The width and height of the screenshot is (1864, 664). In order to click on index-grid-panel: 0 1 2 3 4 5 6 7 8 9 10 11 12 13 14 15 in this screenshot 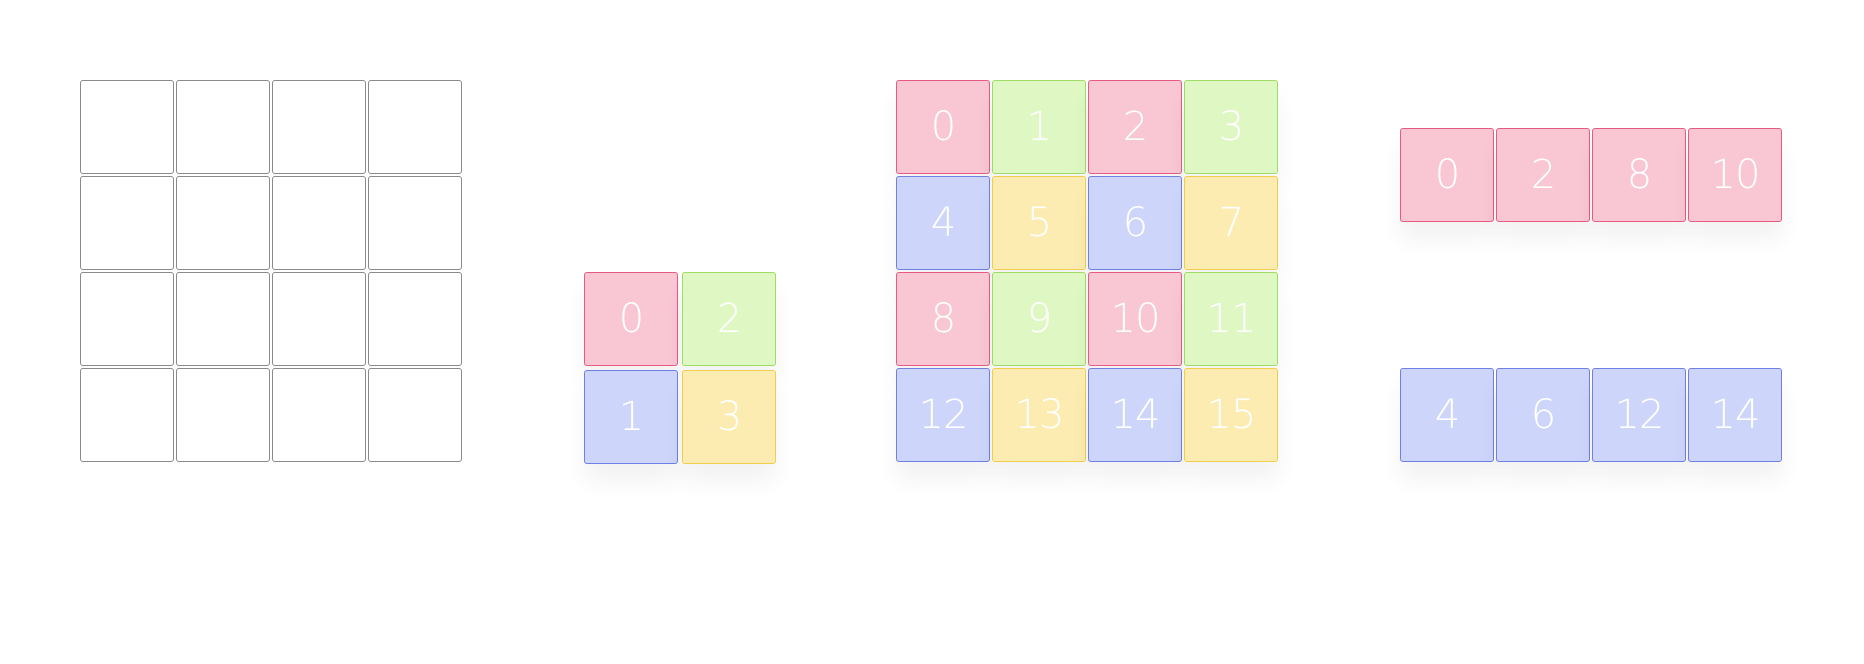, I will do `click(1088, 272)`.